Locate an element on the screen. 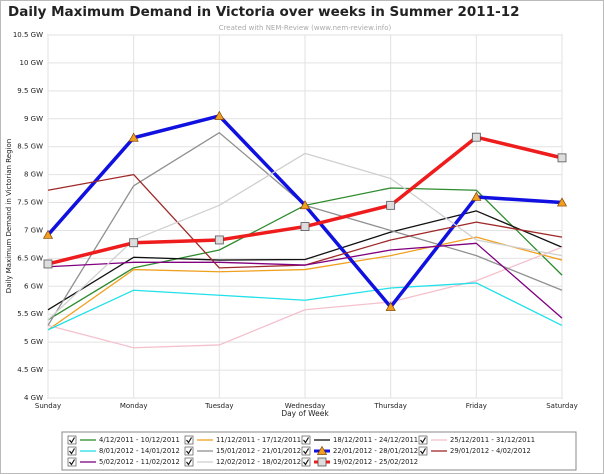  y-tick-label: 9.5 GW is located at coordinates (30, 91).